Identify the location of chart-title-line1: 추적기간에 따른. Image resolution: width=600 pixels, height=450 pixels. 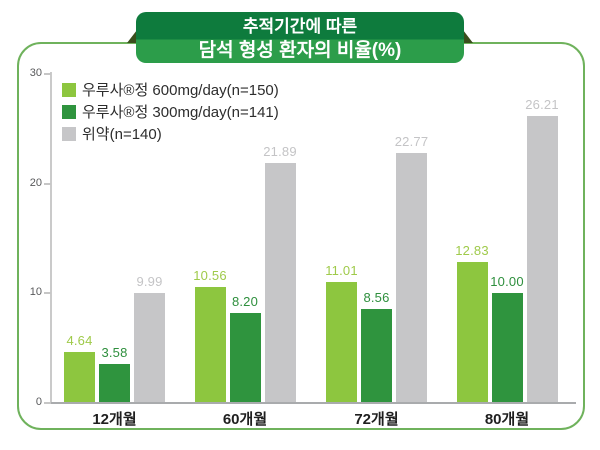
(300, 26).